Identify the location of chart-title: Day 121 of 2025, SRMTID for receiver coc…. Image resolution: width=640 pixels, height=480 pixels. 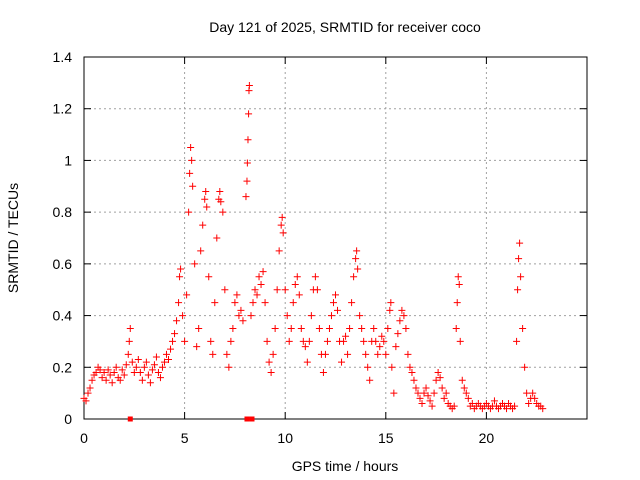
(345, 27).